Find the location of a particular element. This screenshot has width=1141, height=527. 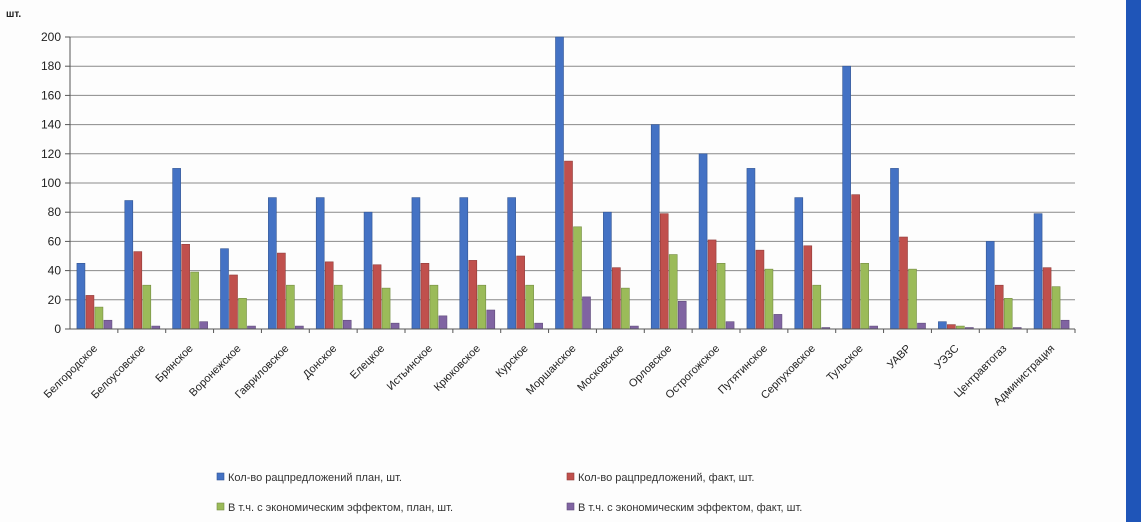

y-axis-unit-label: шт. is located at coordinates (13, 14).